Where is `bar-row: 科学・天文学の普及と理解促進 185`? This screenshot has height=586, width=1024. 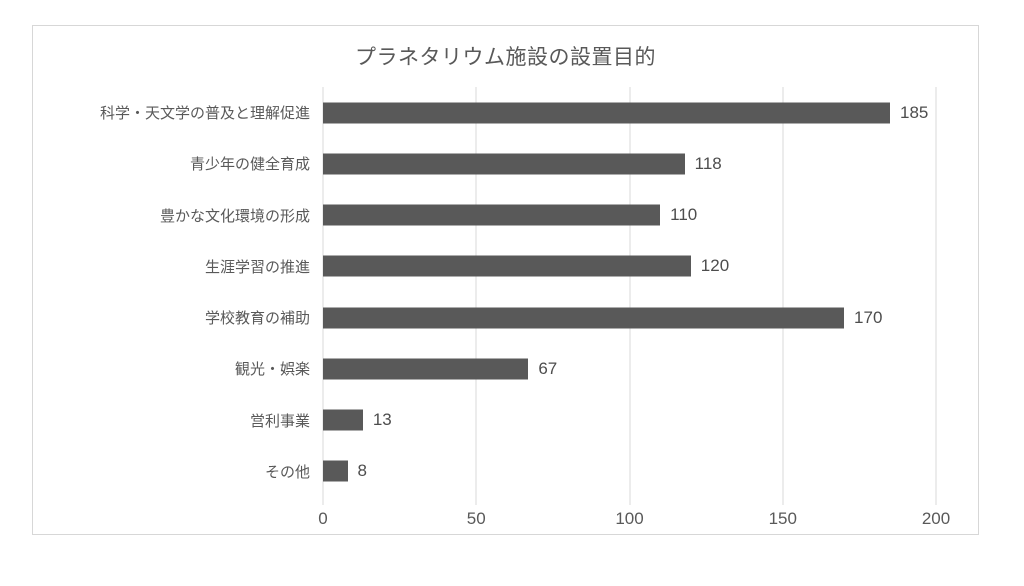
bar-row: 科学・天文学の普及と理解促進 185 is located at coordinates (484, 112).